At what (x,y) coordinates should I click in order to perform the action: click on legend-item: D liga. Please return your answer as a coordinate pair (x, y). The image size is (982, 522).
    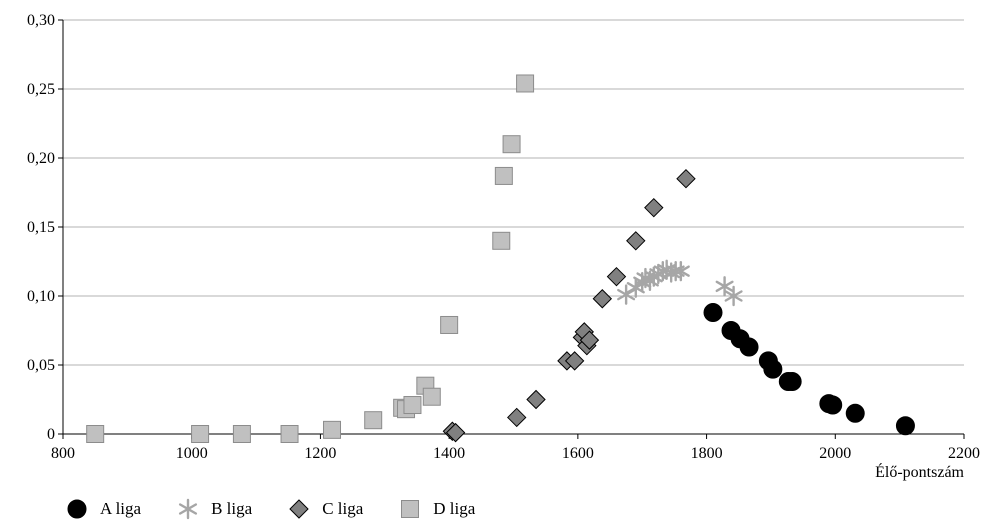
    Looking at the image, I should click on (437, 509).